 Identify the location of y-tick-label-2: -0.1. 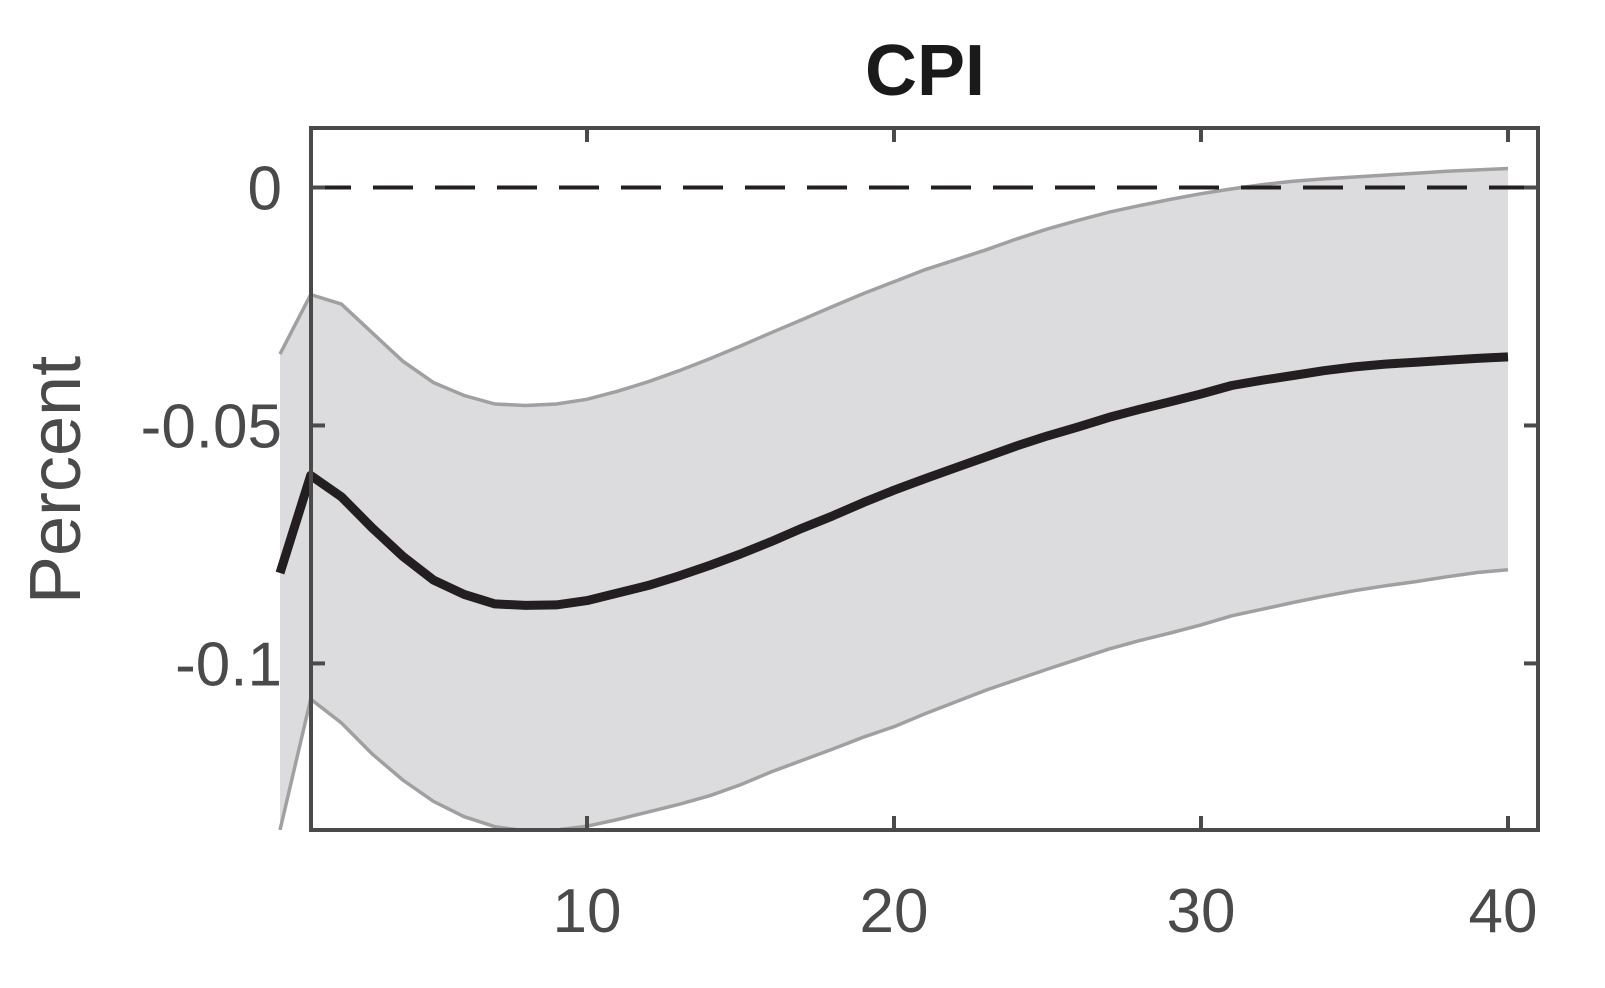
(228, 664).